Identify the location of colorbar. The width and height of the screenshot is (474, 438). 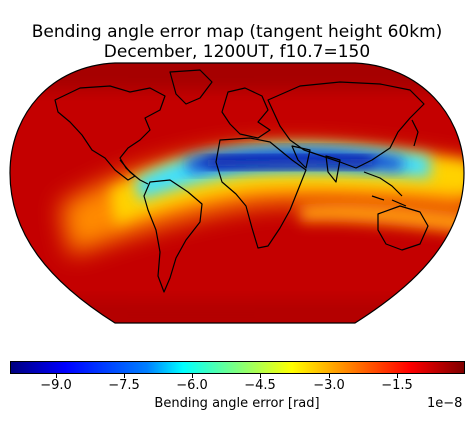
(237, 367).